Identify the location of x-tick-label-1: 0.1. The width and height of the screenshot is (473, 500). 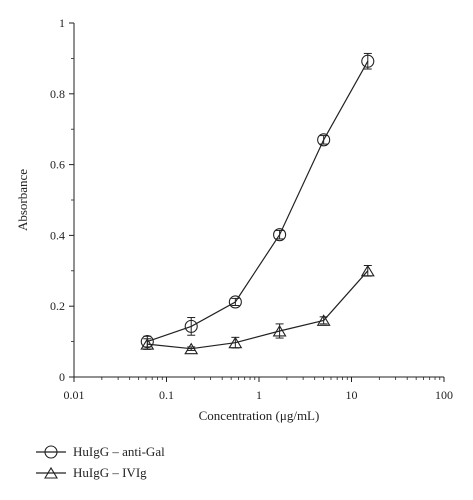
(166, 395).